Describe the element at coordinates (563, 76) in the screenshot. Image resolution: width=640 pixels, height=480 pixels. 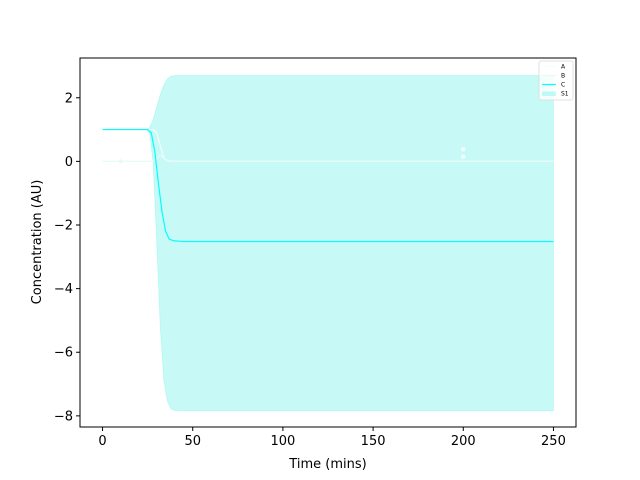
I see `legend-label-b: B` at that location.